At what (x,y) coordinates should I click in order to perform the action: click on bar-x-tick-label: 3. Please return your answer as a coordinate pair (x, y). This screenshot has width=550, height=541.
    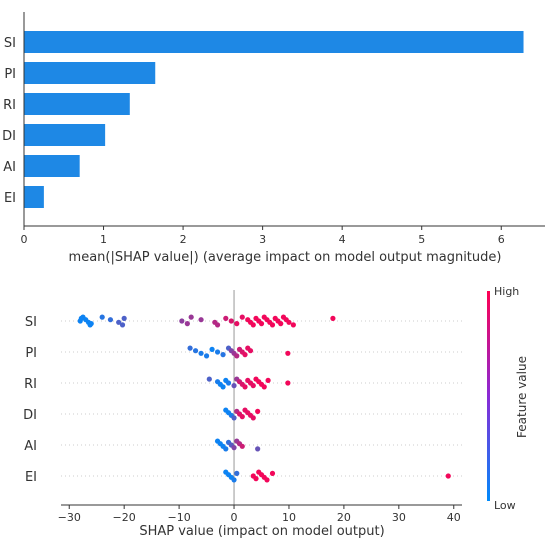
    Looking at the image, I should click on (262, 239).